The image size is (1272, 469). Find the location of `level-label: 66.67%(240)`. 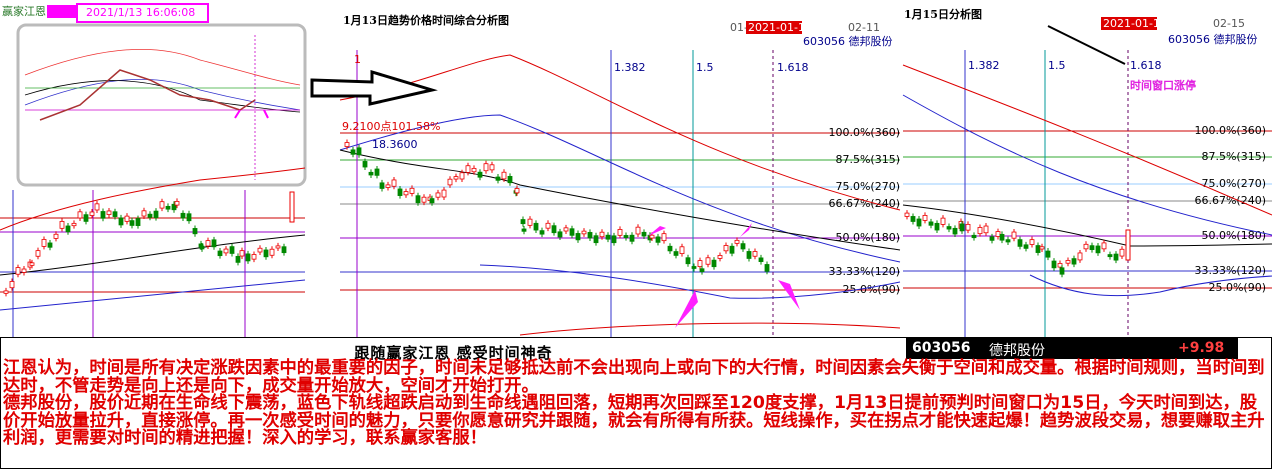

level-label: 66.67%(240) is located at coordinates (864, 203).